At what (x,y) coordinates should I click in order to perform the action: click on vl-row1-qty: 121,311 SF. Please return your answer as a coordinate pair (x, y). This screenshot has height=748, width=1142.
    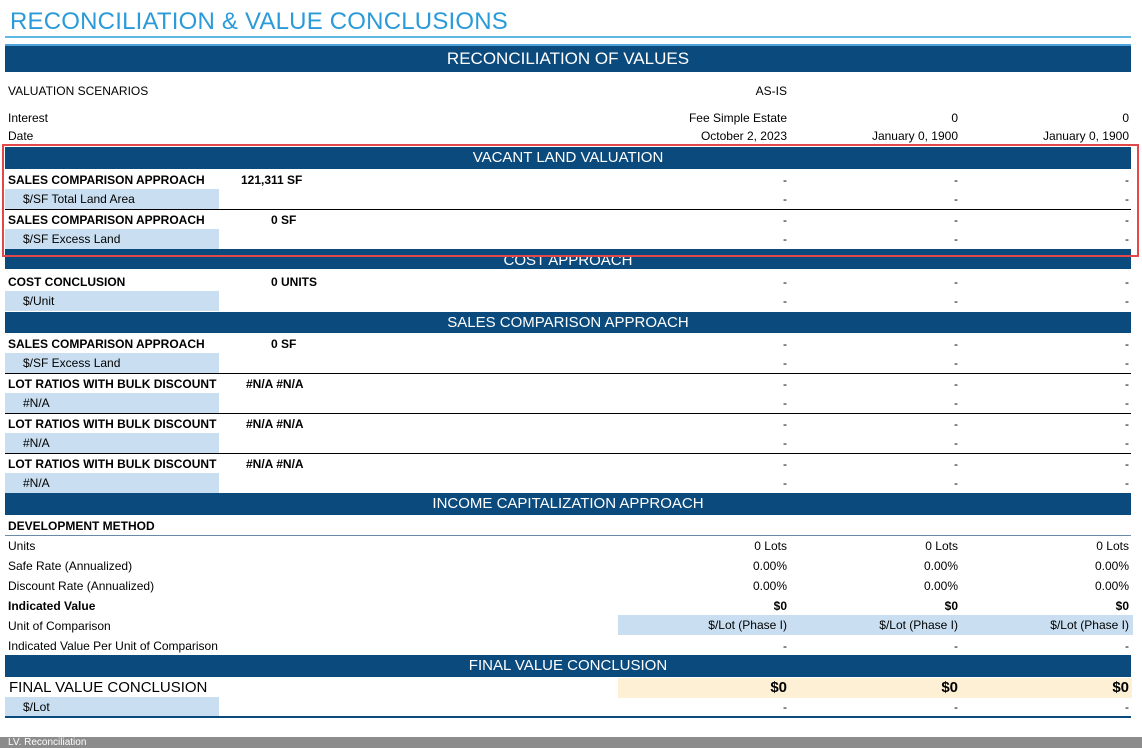
    Looking at the image, I should click on (272, 180).